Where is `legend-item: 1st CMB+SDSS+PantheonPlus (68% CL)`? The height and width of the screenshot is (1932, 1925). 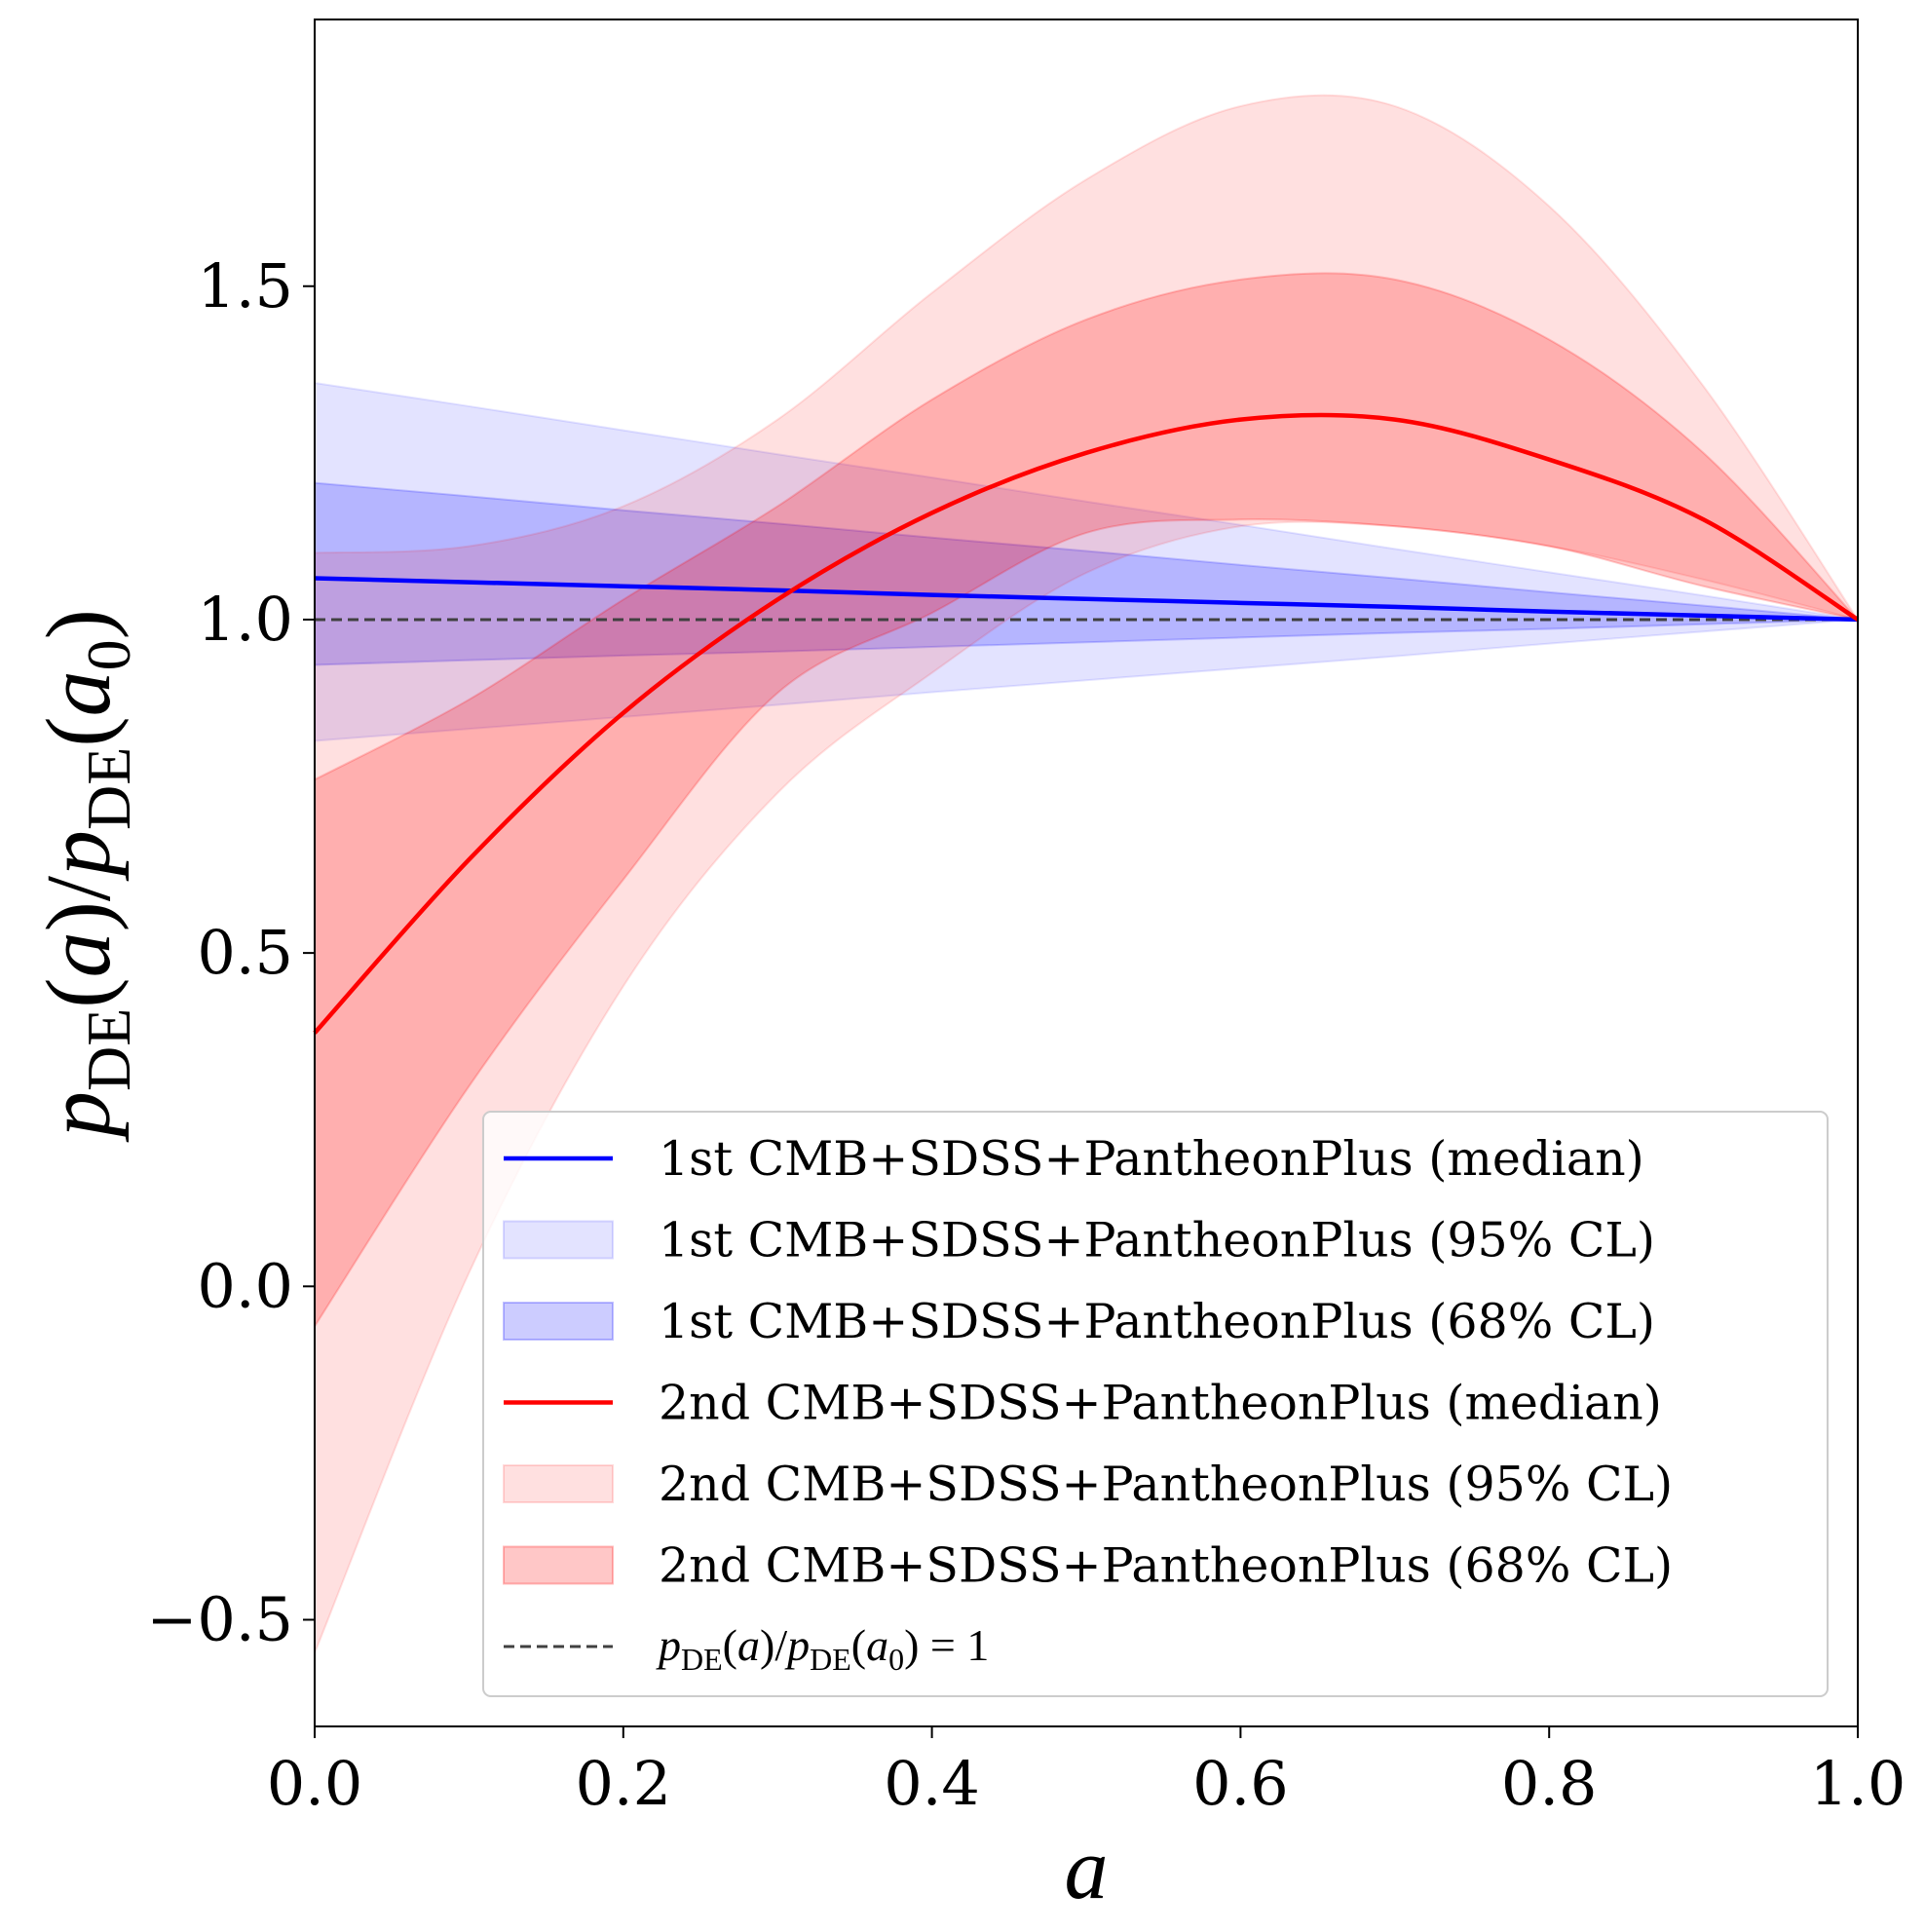 legend-item: 1st CMB+SDSS+PantheonPlus (68% CL) is located at coordinates (1079, 1321).